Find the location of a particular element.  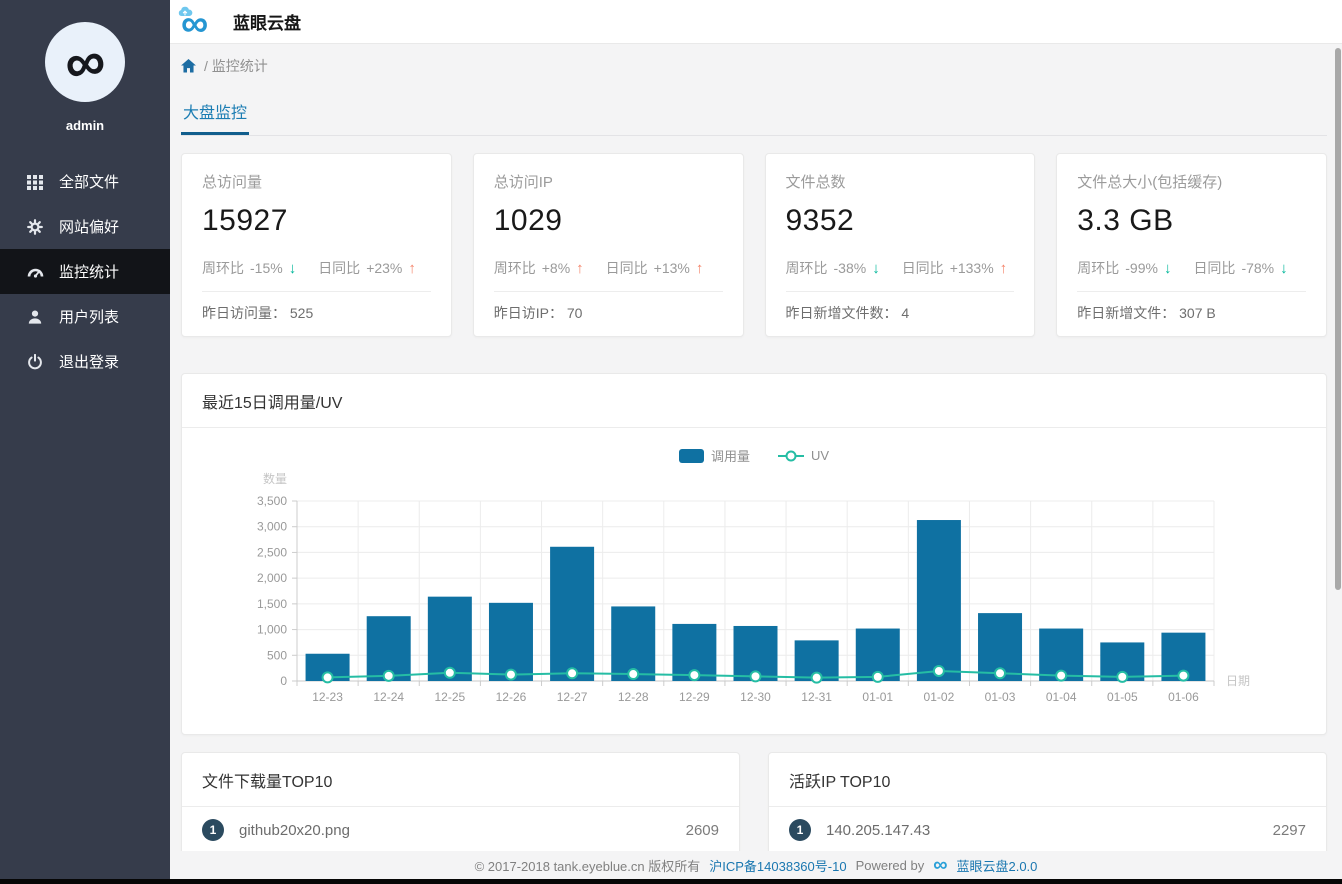

sidebar-item-logout: 退出登录 is located at coordinates (85, 361).